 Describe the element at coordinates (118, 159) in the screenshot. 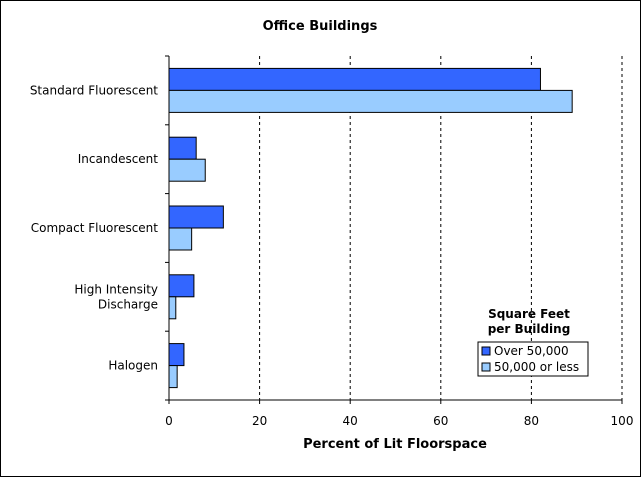

I see `category-label: Incandescent` at that location.